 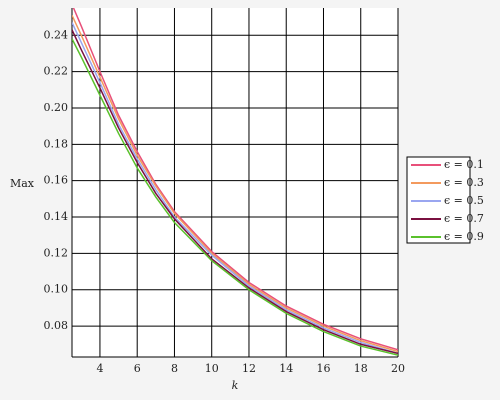 I want to click on y-tick-label: 0.08, so click(x=56, y=325).